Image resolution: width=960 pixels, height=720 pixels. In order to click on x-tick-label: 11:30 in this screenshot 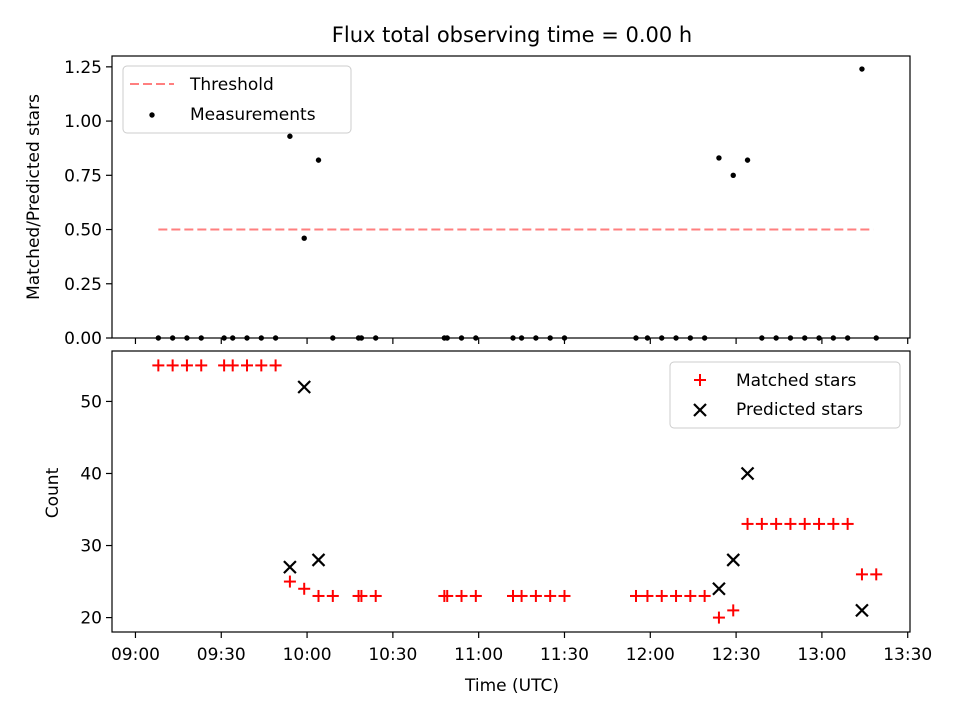, I will do `click(564, 655)`.